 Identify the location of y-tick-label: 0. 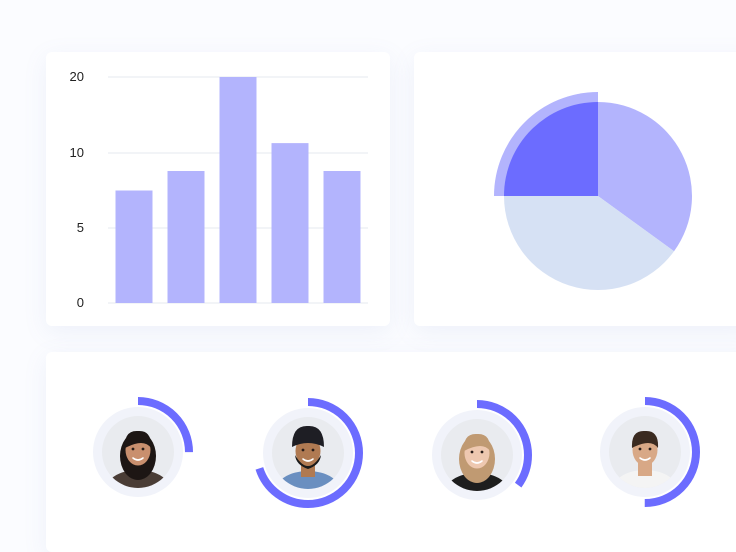
(80, 302).